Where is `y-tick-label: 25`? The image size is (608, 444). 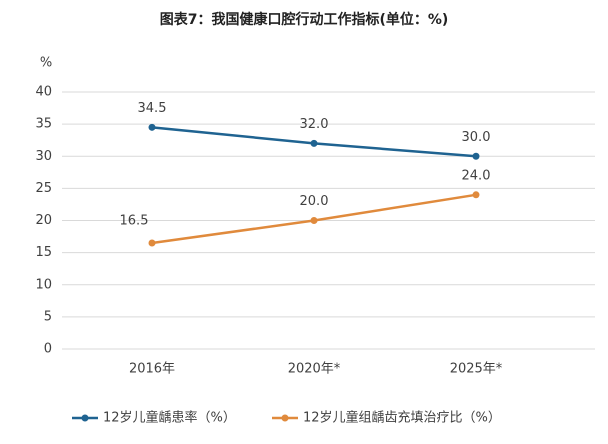
y-tick-label: 25 is located at coordinates (43, 188).